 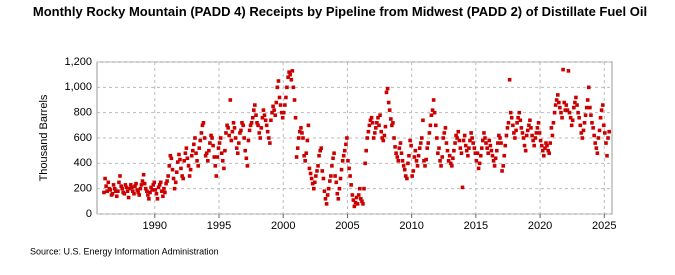 What do you see at coordinates (89, 214) in the screenshot?
I see `y-tick-label: 0` at bounding box center [89, 214].